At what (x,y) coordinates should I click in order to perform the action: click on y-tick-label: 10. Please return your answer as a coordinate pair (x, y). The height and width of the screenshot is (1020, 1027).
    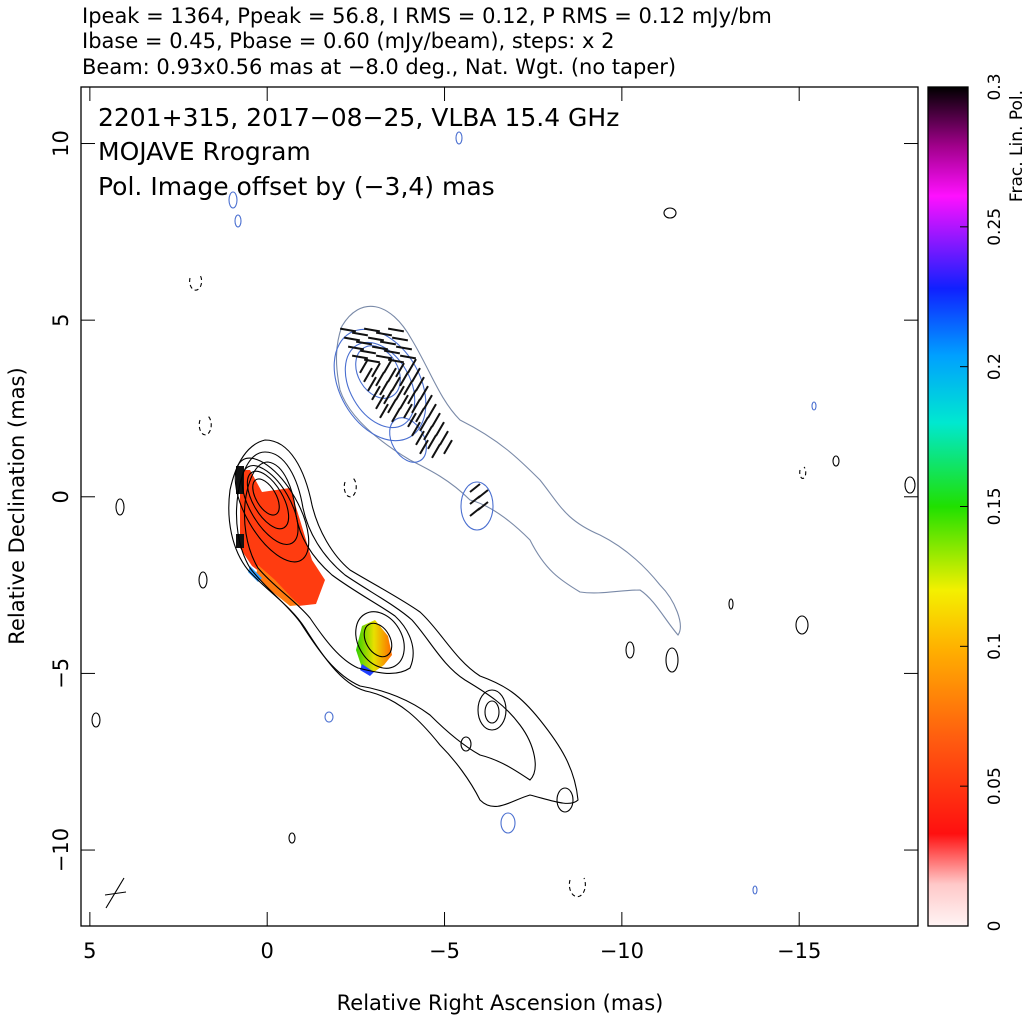
    Looking at the image, I should click on (61, 143).